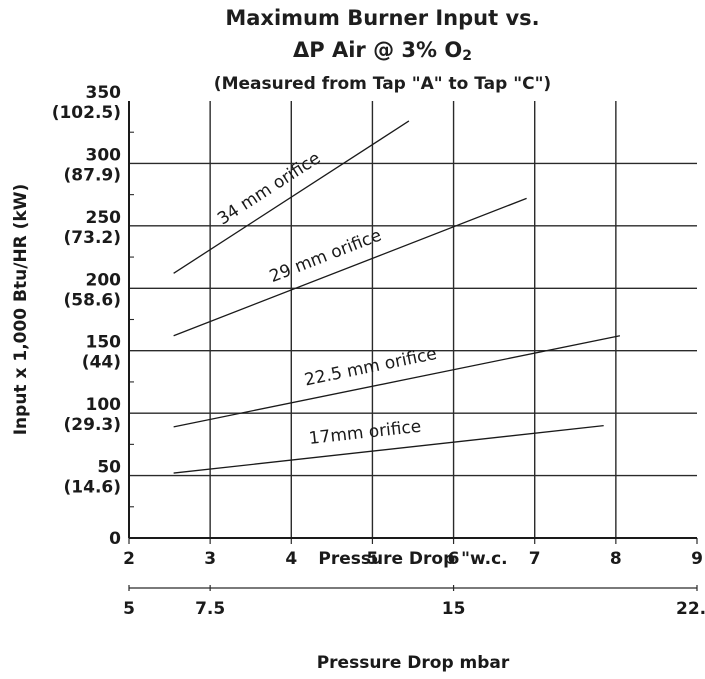 The width and height of the screenshot is (705, 679). Describe the element at coordinates (210, 559) in the screenshot. I see `x-tick-label: 3` at that location.